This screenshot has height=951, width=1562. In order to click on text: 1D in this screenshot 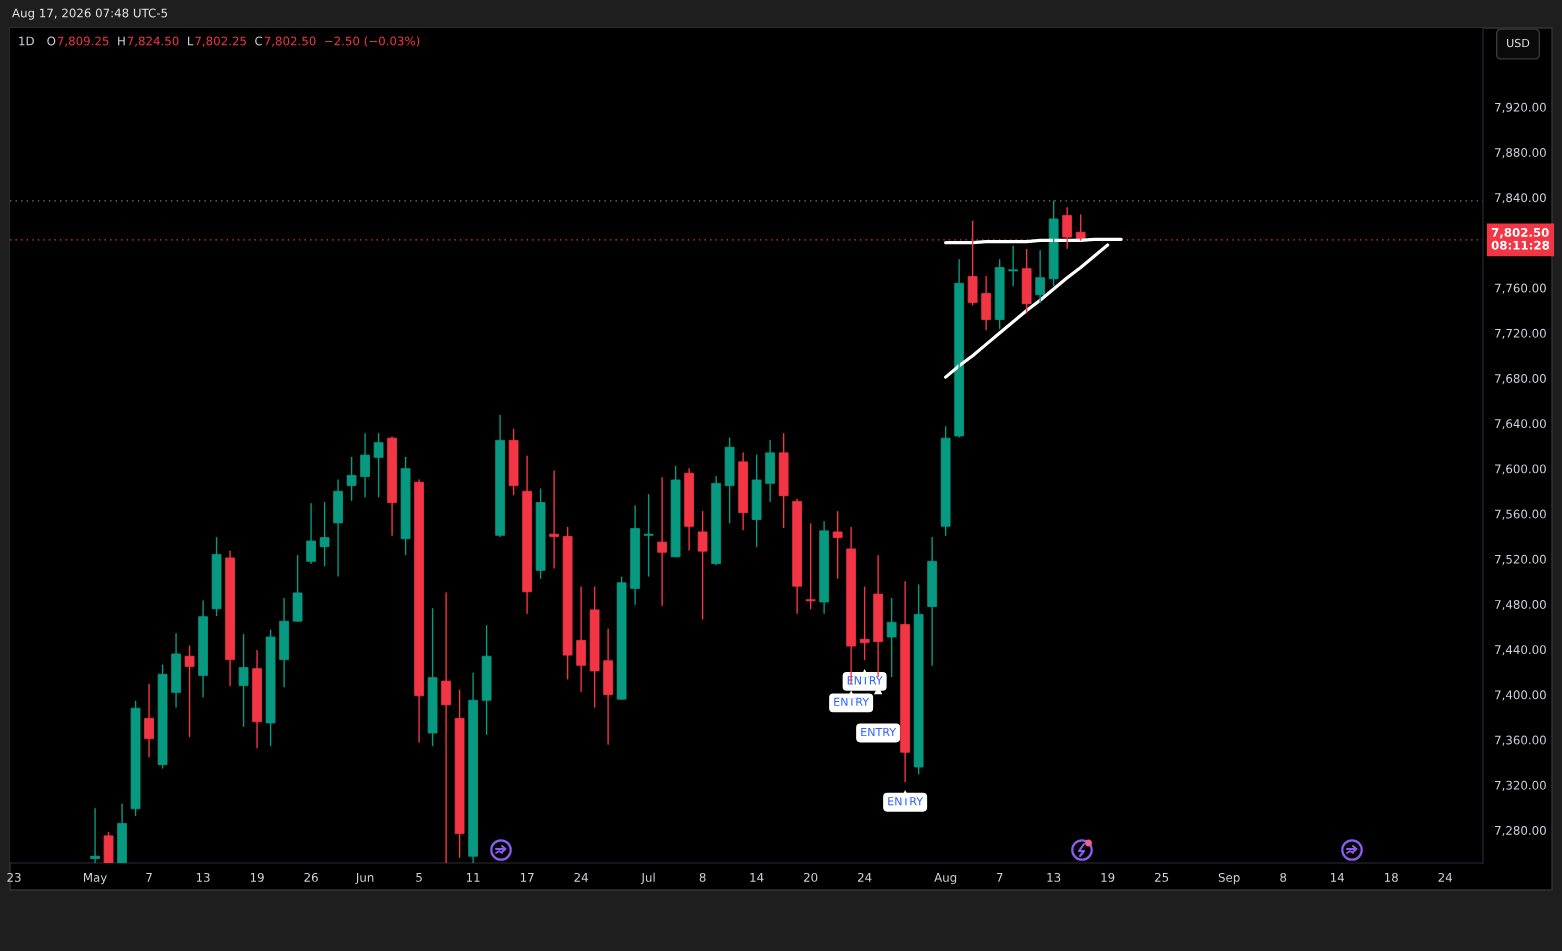, I will do `click(26, 41)`.